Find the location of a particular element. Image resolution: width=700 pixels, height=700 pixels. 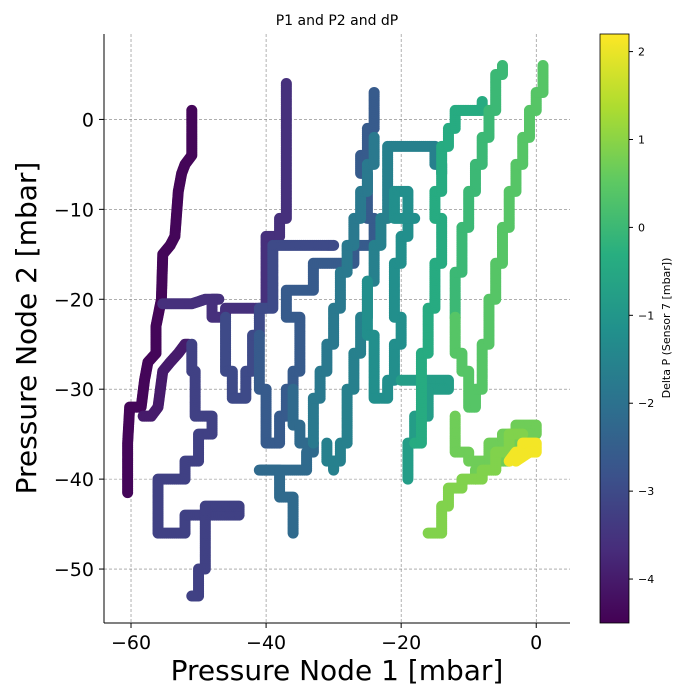

x-tick-label: 0 is located at coordinates (536, 643).